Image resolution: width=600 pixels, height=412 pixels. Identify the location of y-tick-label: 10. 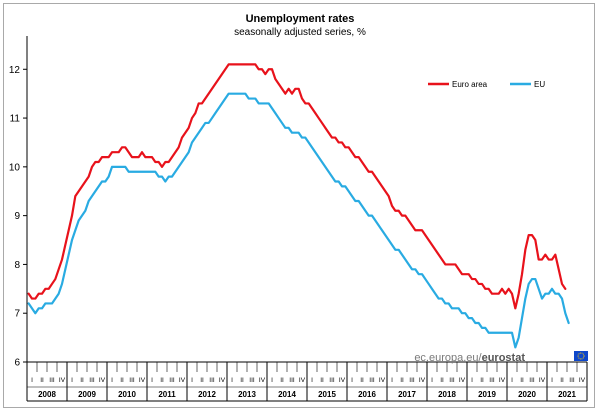
(15, 167).